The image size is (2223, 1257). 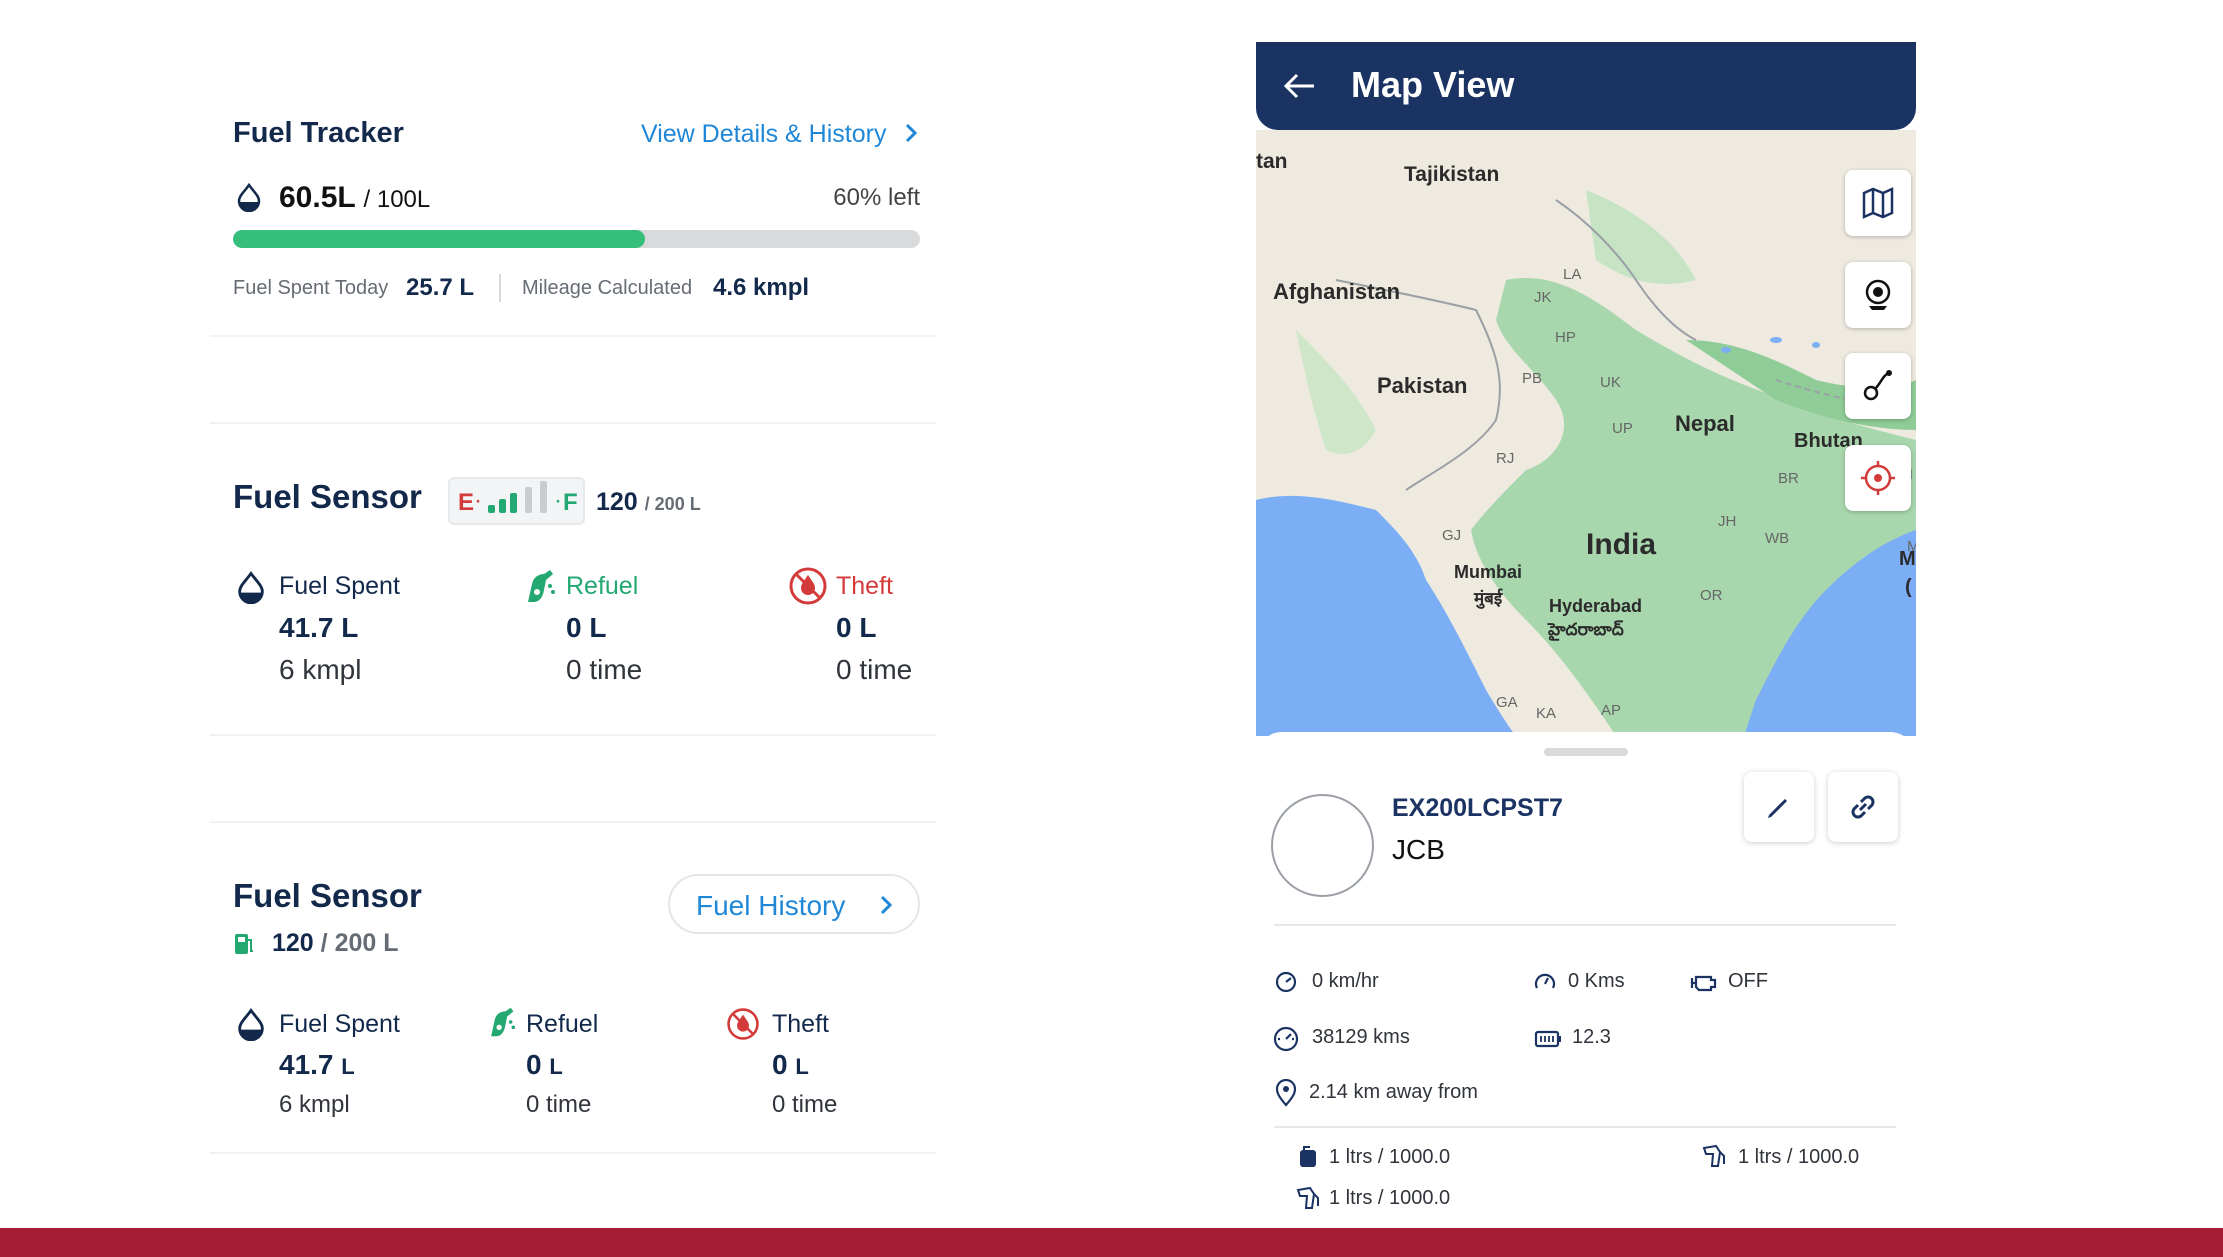 I want to click on map-label: Bhutan, so click(x=1828, y=441).